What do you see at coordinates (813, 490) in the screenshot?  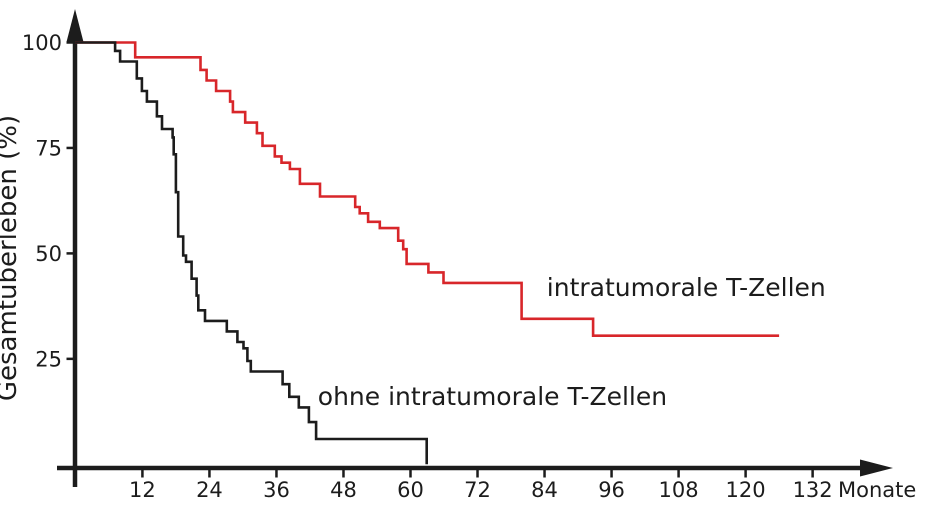 I see `x-tick-label: 132` at bounding box center [813, 490].